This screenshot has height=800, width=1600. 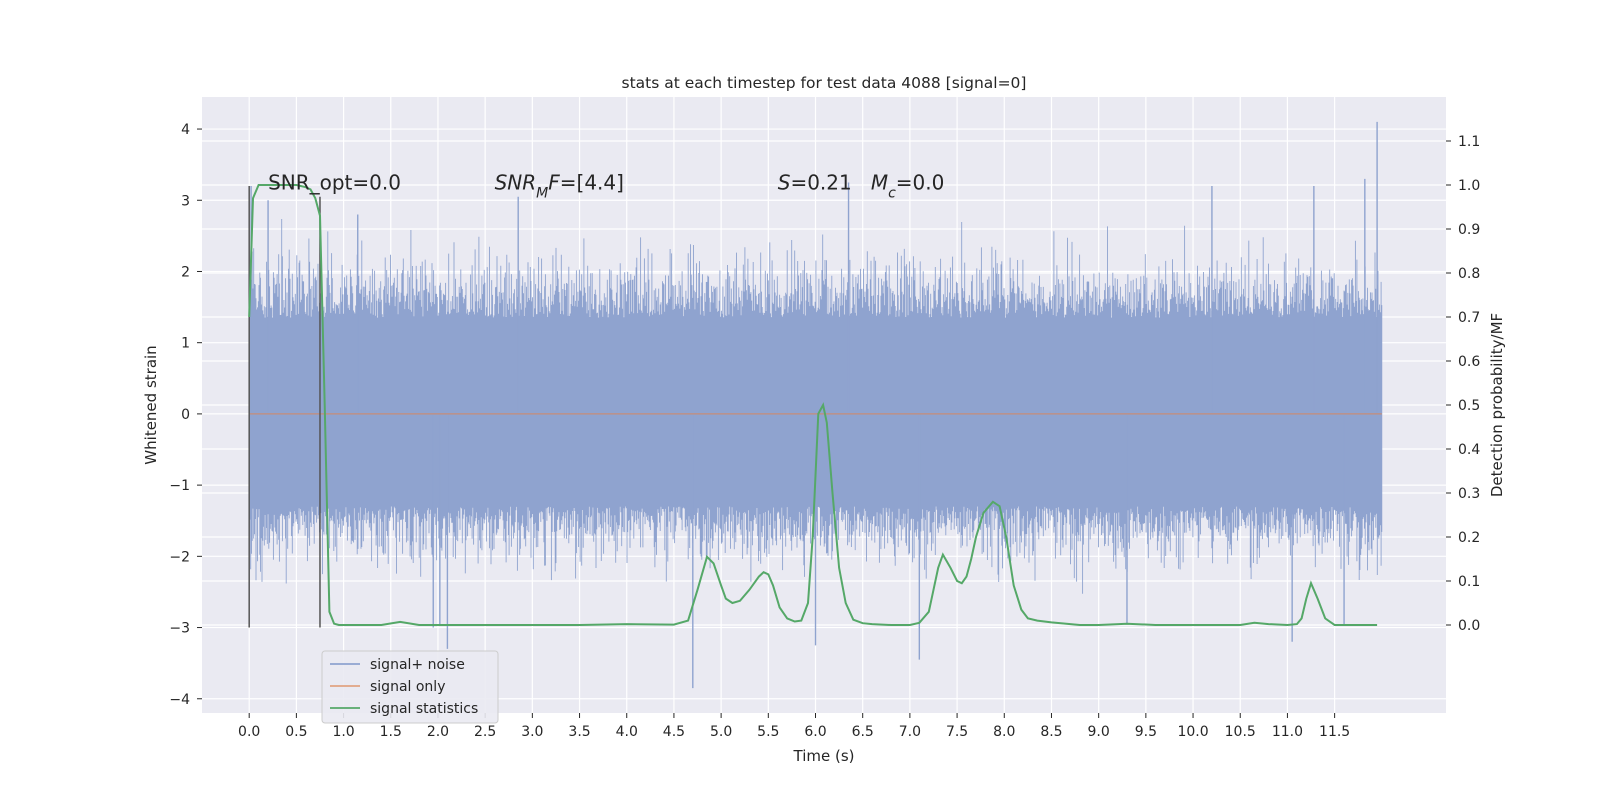 I want to click on x-tick-label-11: 5.5, so click(x=768, y=732).